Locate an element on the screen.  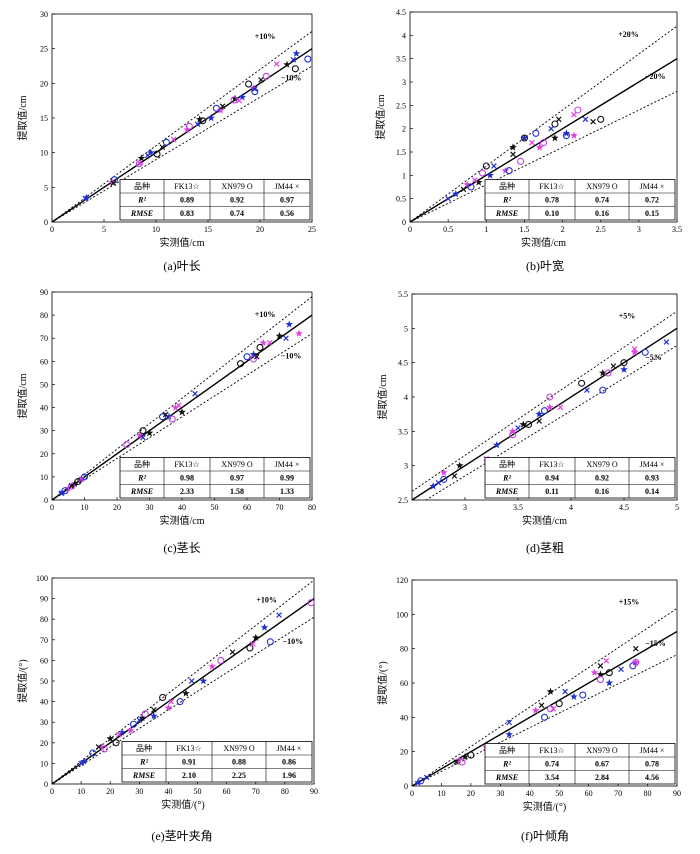
y-tick-label: 1.5 is located at coordinates (401, 152).